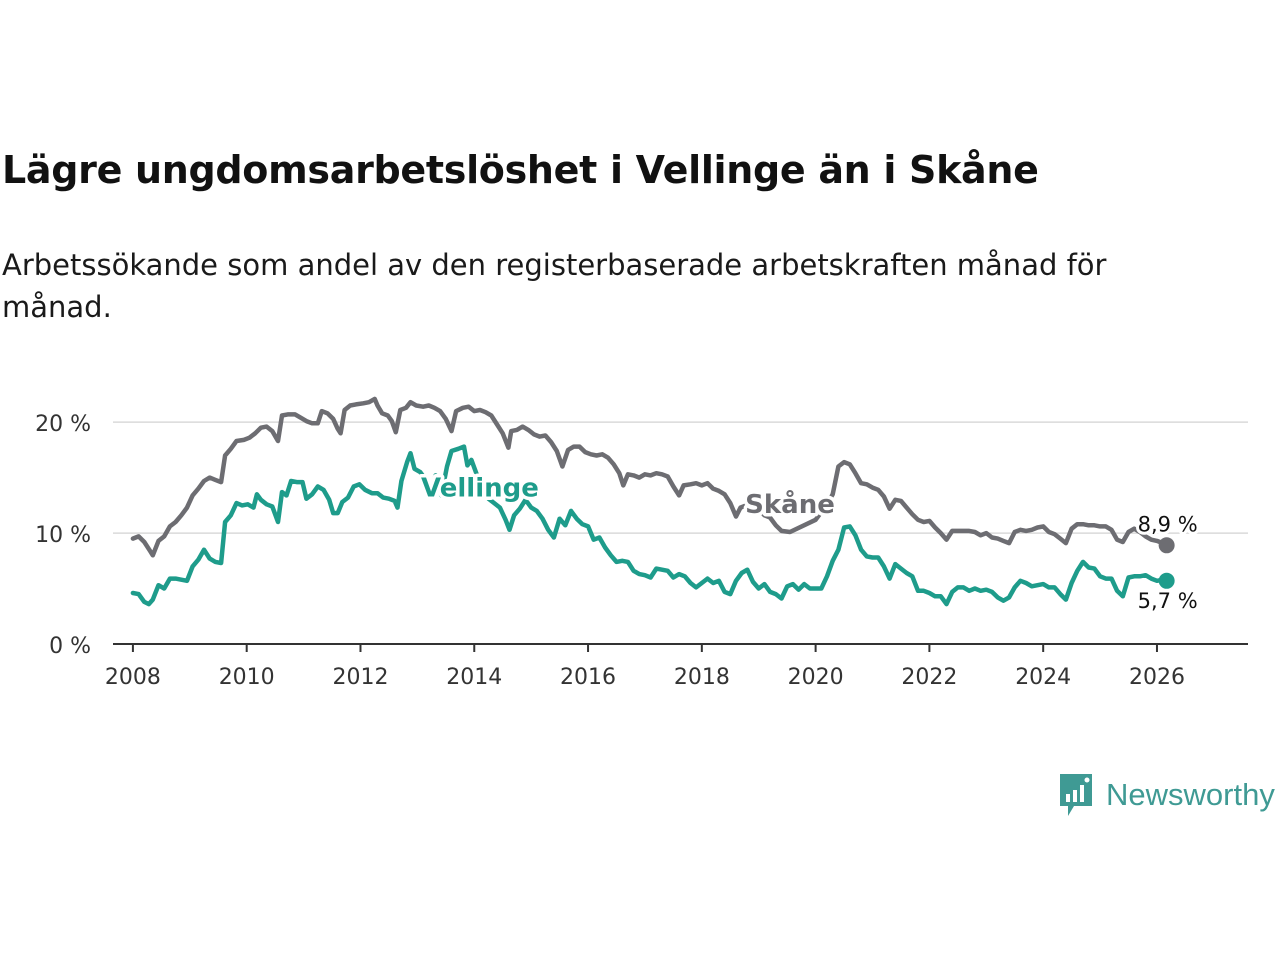  I want to click on series-label-vellinge: Vellinge, so click(480, 488).